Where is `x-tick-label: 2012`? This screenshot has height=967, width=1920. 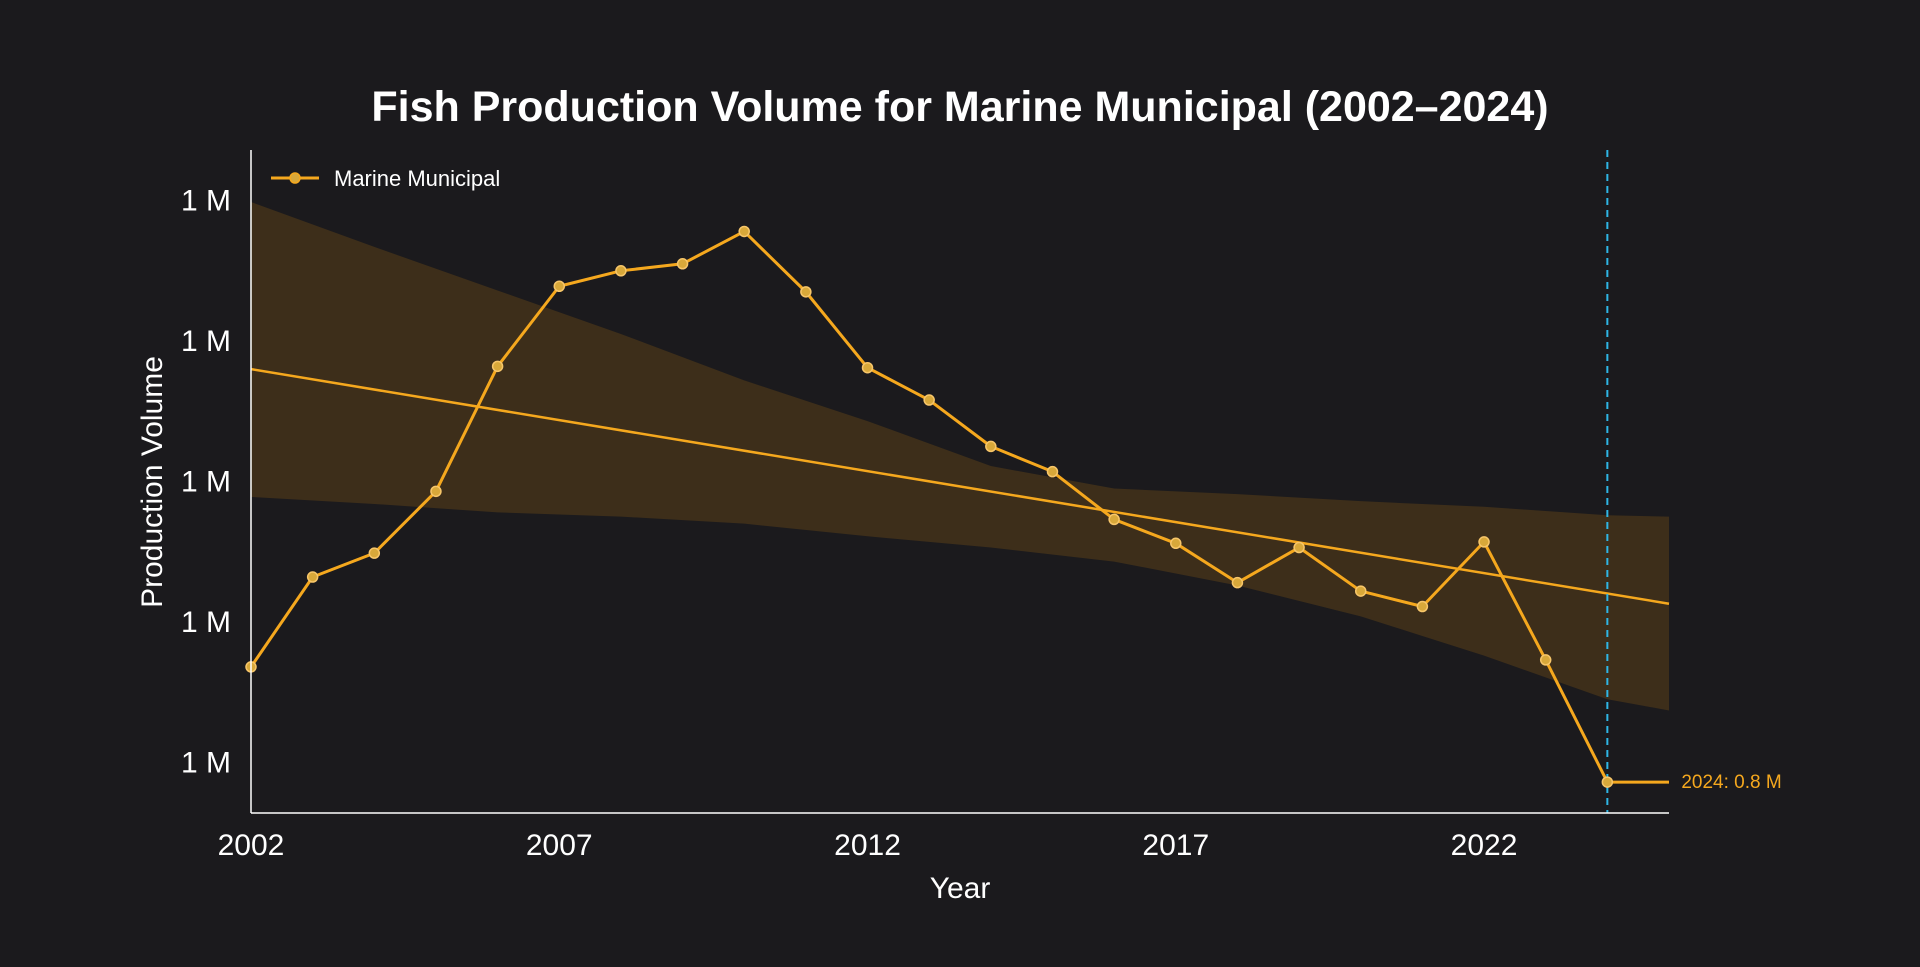
x-tick-label: 2012 is located at coordinates (867, 845).